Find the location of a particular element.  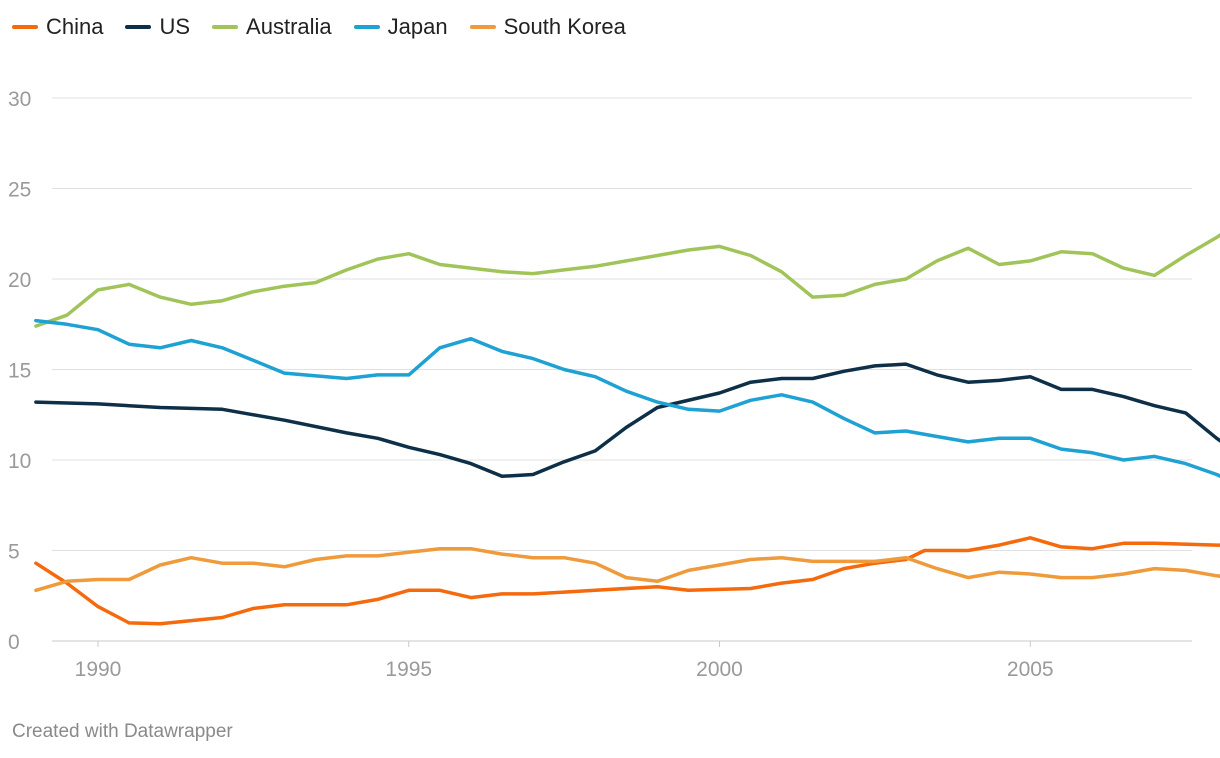

legend-item-south-korea: South Korea is located at coordinates (547, 27).